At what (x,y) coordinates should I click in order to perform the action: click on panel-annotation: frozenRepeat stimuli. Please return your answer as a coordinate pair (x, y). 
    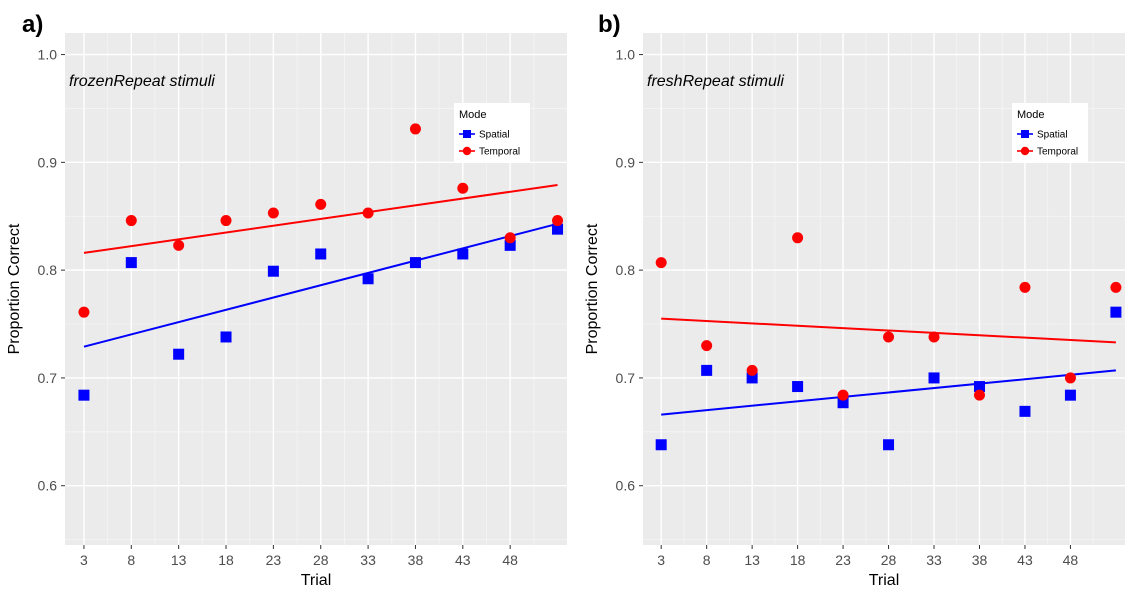
    Looking at the image, I should click on (142, 81).